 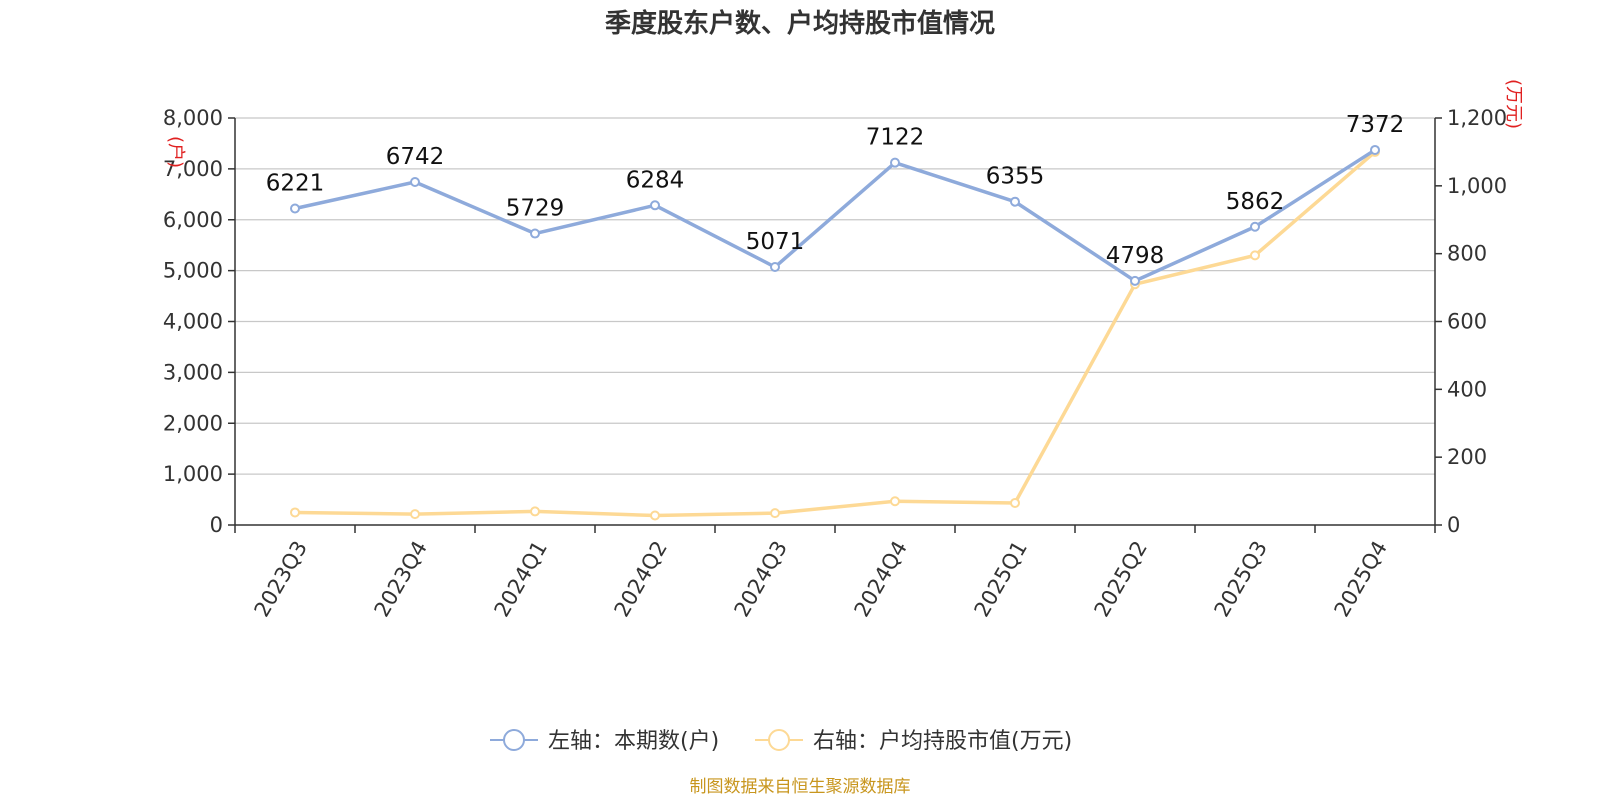 I want to click on right-tick-label: 0, so click(x=1453, y=525).